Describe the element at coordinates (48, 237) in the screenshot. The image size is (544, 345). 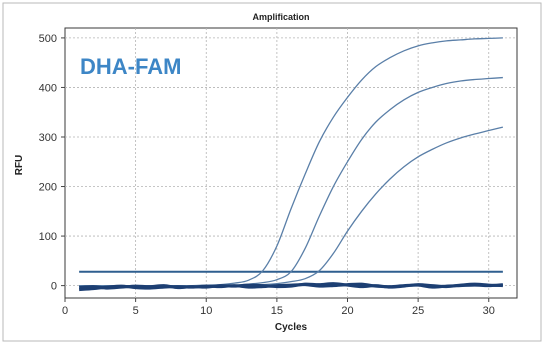
I see `y-tick-label: 100` at that location.